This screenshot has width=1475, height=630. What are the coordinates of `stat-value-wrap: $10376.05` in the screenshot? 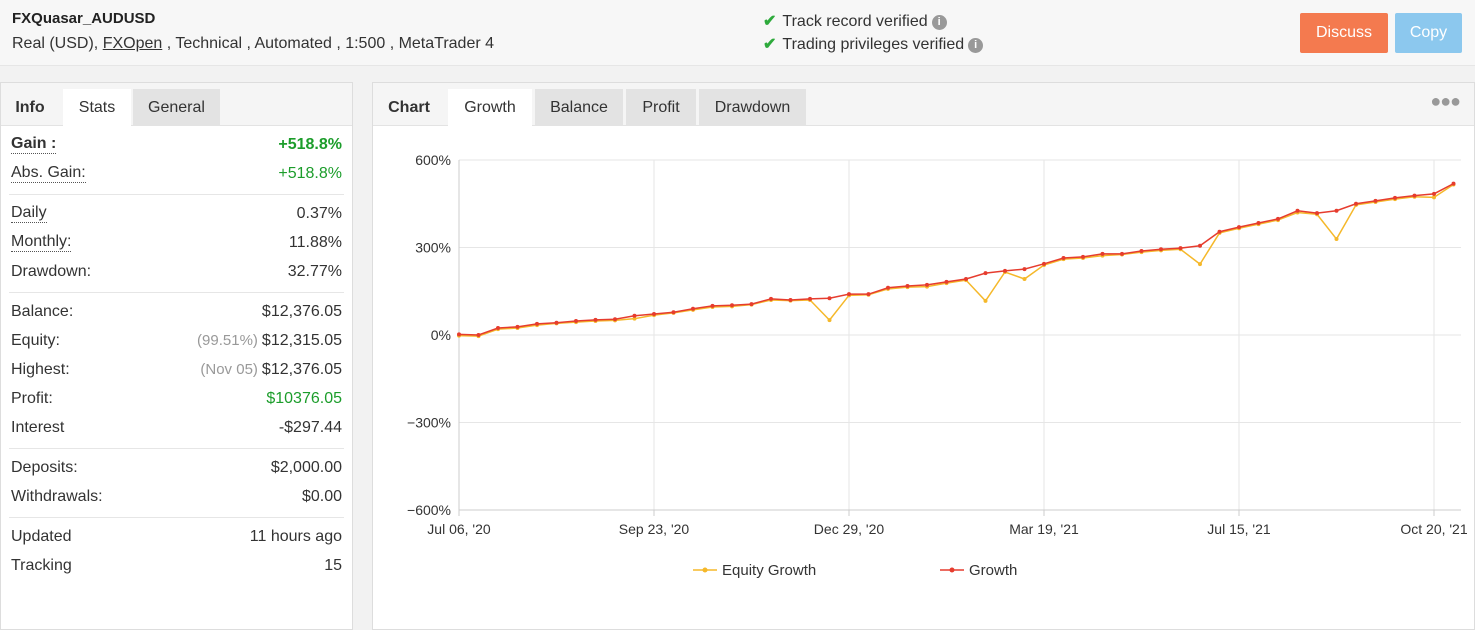 It's located at (304, 399).